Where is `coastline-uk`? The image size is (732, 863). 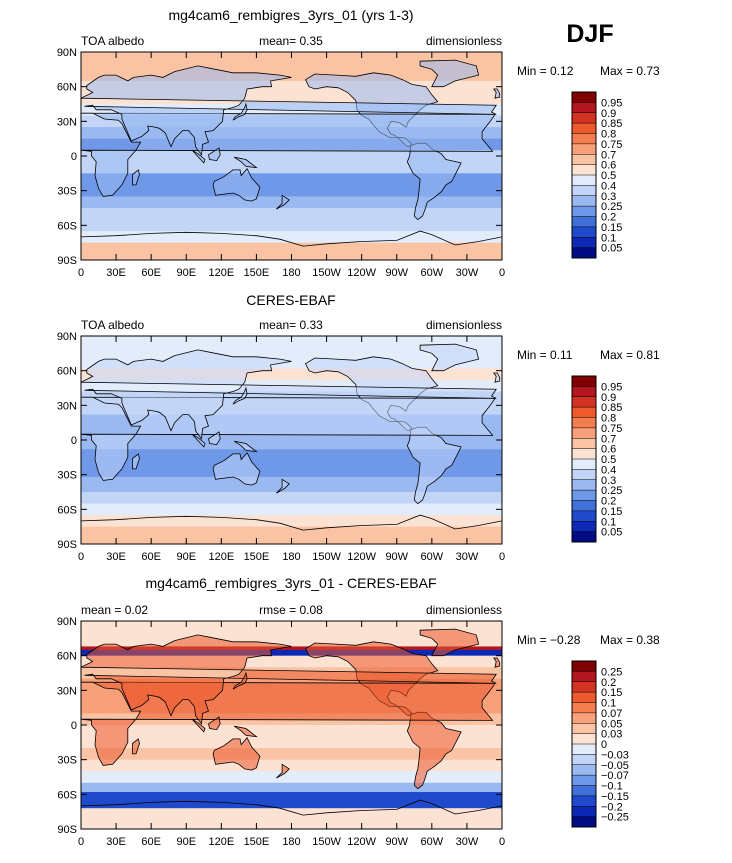 coastline-uk is located at coordinates (497, 93).